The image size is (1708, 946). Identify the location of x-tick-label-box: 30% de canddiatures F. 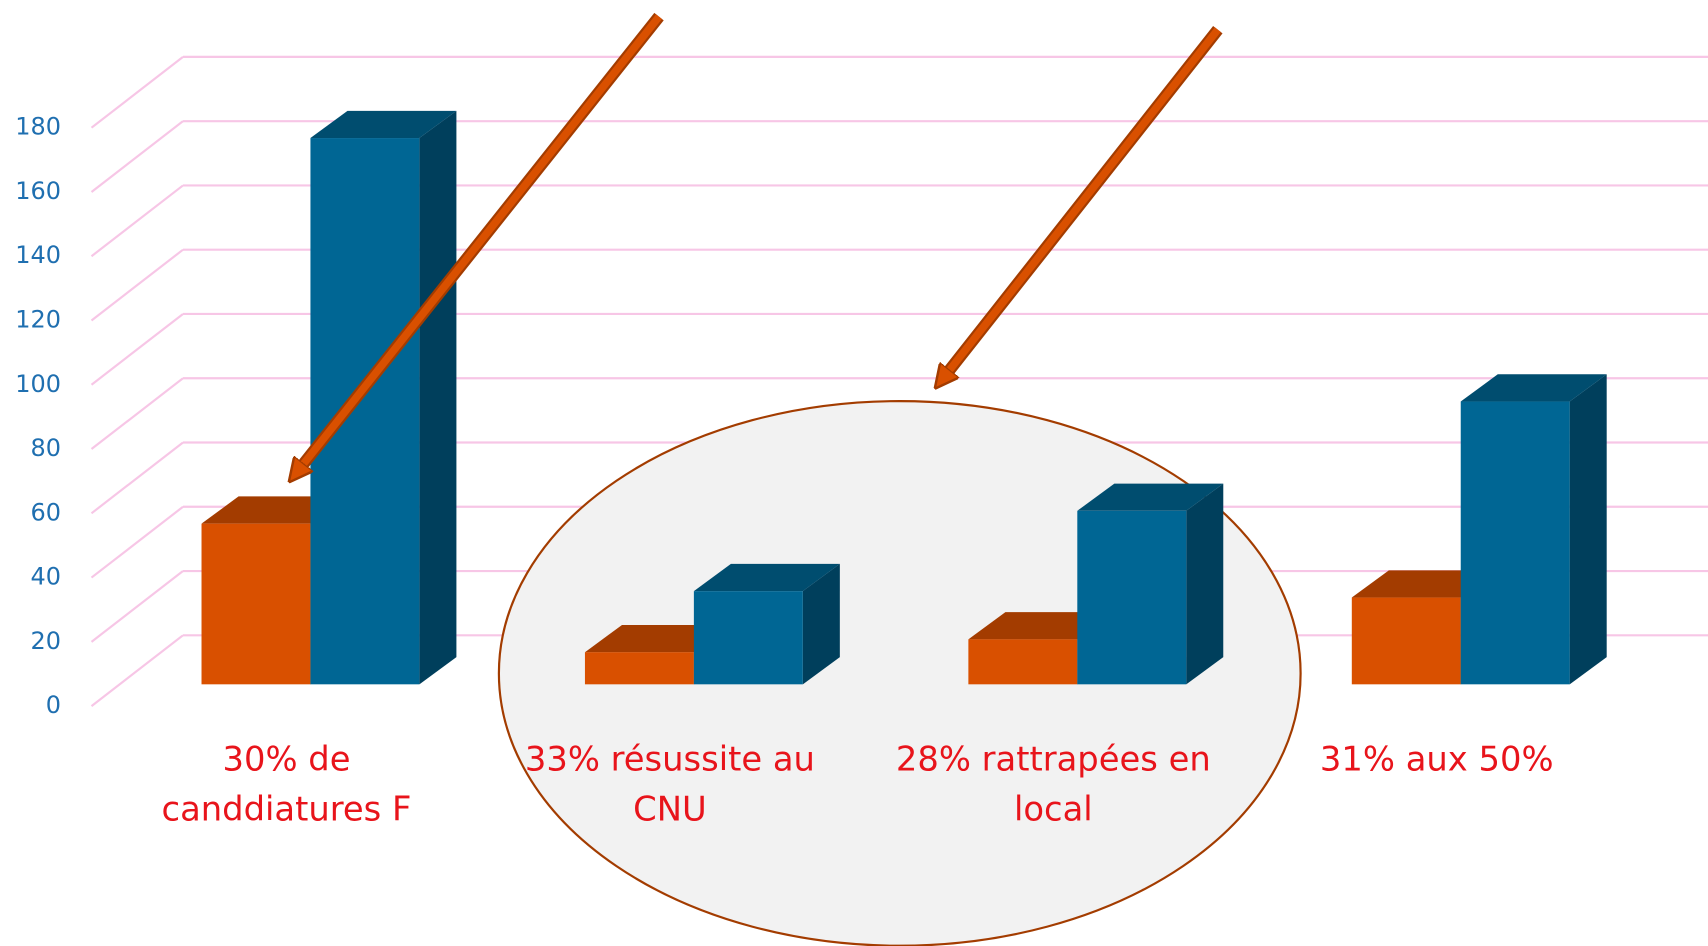
(286, 784).